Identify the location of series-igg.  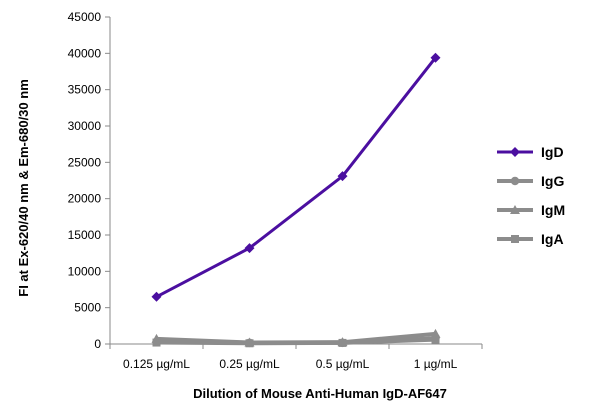
(296, 340).